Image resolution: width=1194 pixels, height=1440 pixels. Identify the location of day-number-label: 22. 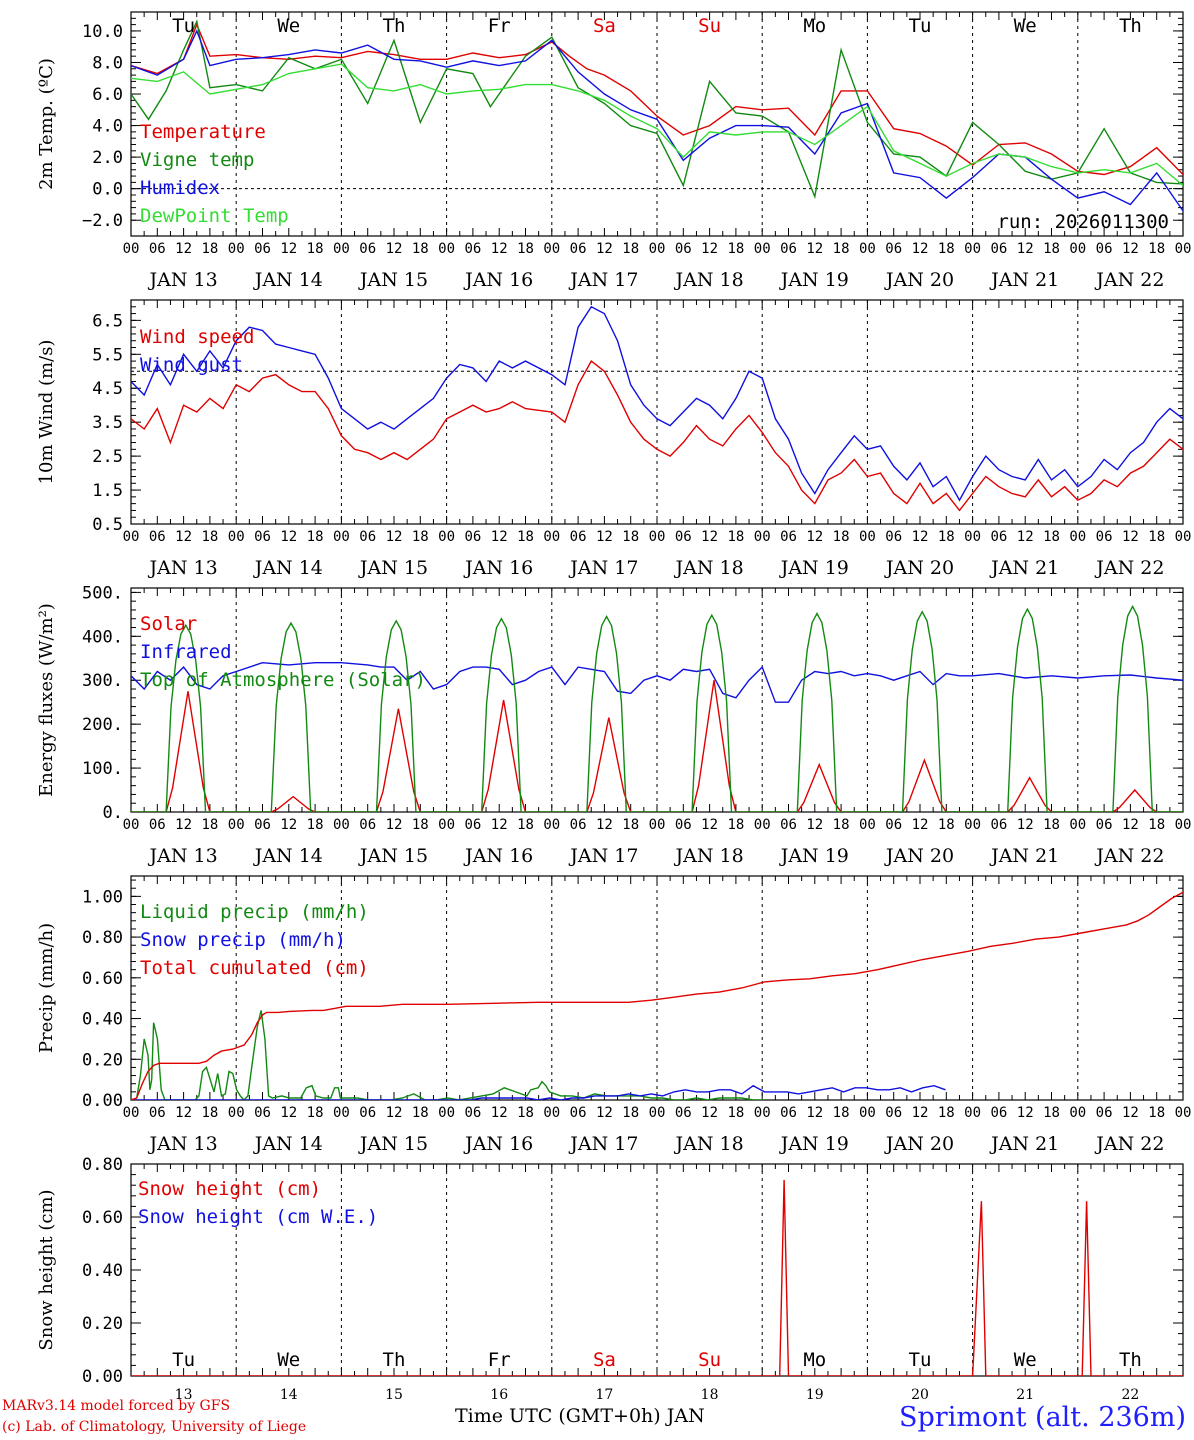
(1130, 1395).